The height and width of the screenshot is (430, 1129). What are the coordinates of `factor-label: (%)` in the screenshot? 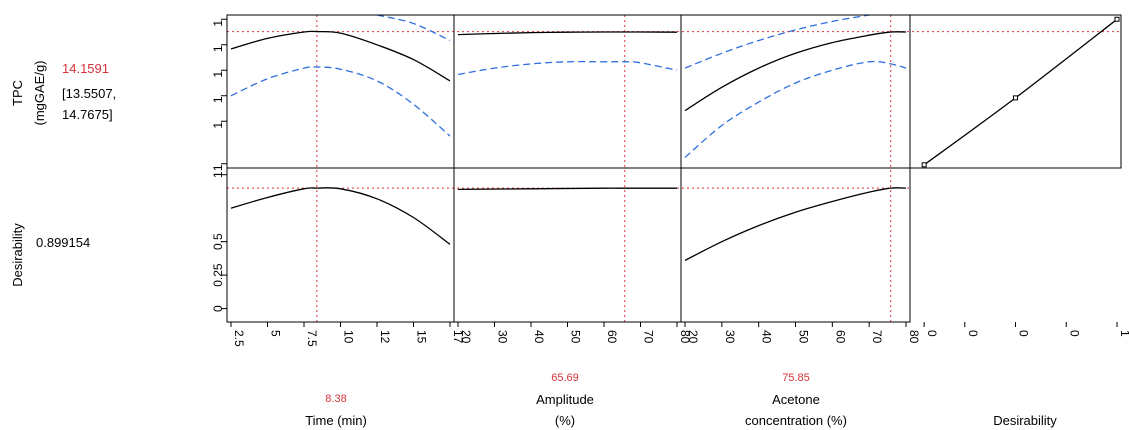 It's located at (565, 420).